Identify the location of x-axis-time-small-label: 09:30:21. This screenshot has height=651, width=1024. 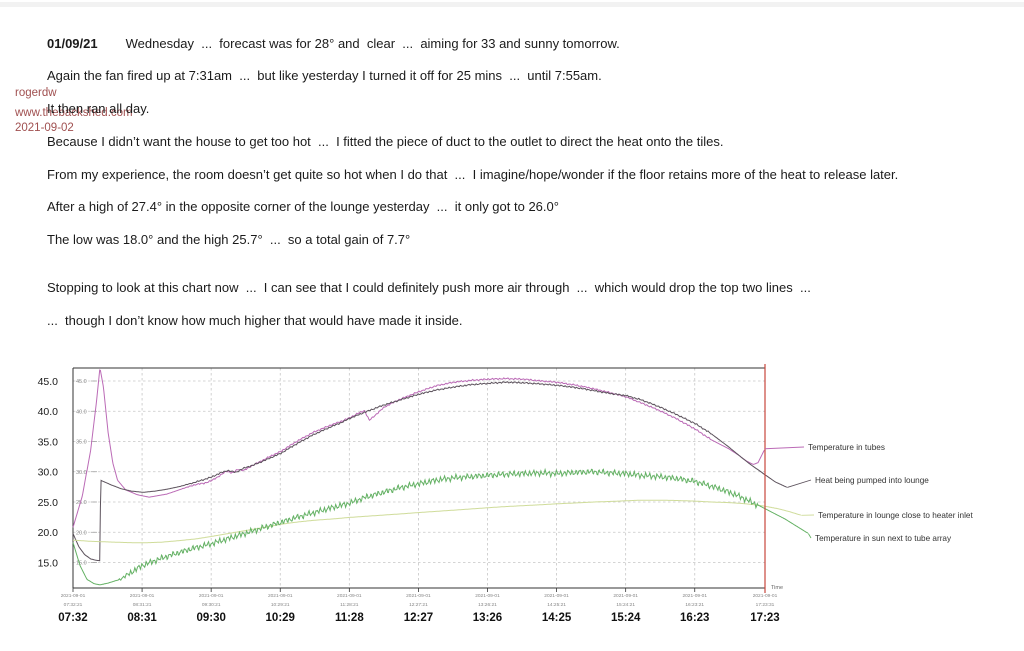
(211, 605).